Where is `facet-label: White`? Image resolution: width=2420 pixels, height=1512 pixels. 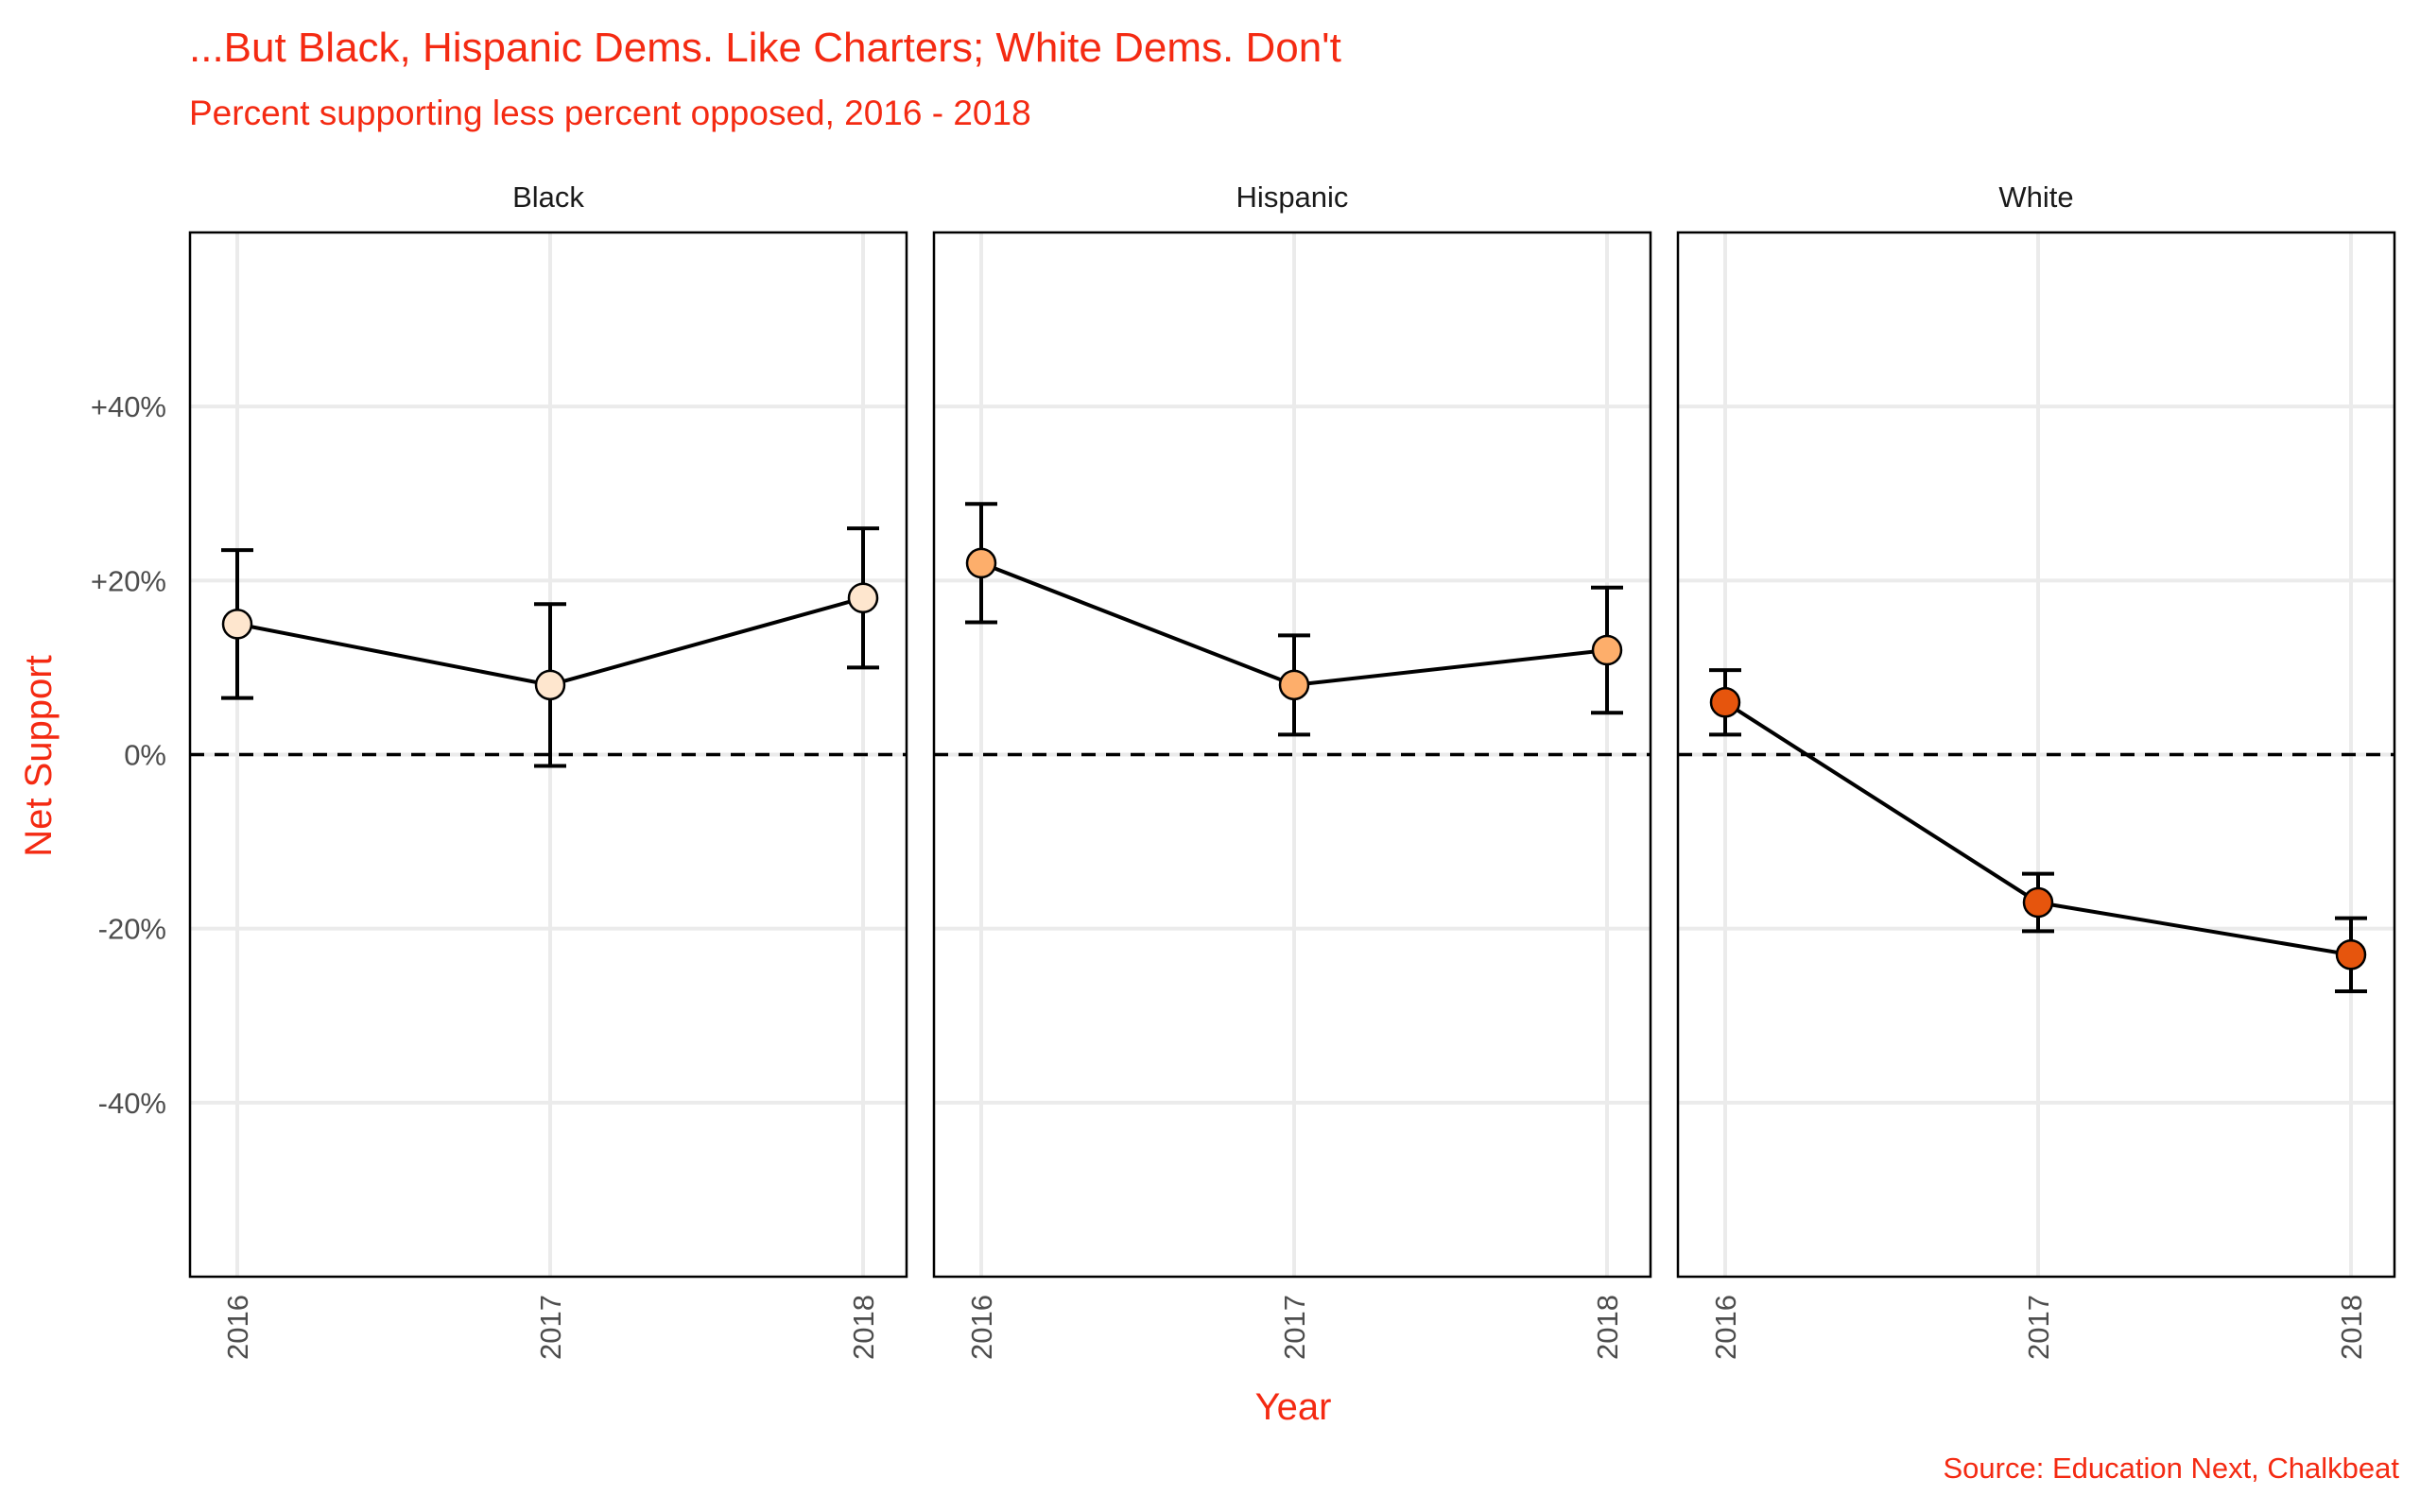 facet-label: White is located at coordinates (2035, 197).